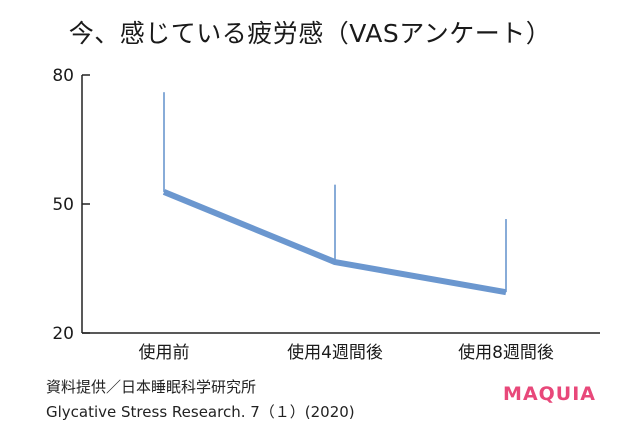 Image resolution: width=620 pixels, height=431 pixels. I want to click on data-series, so click(334, 242).